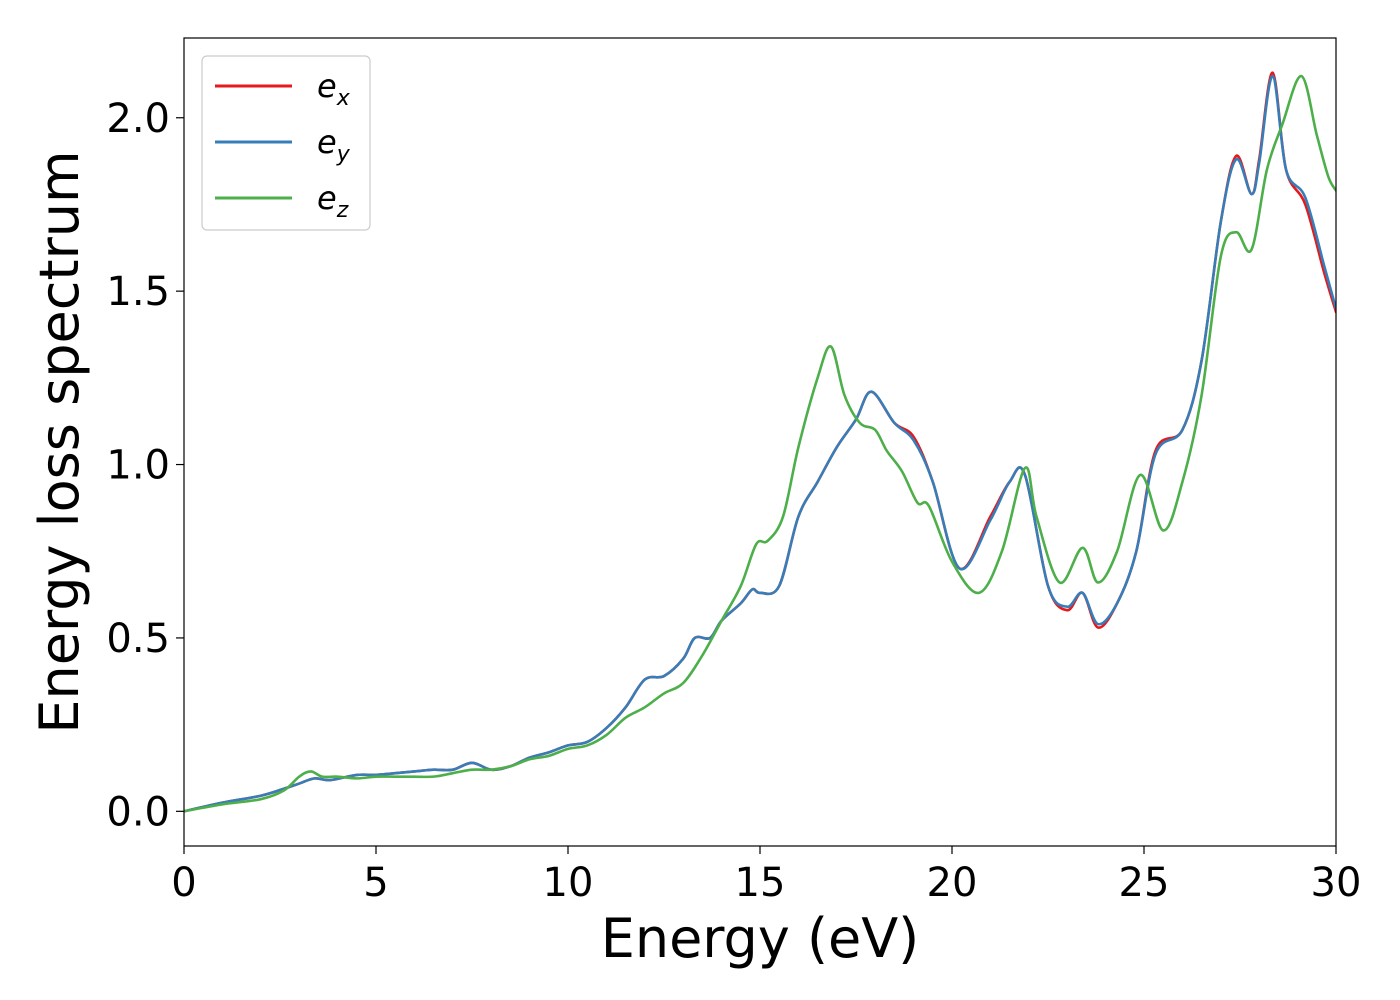 The width and height of the screenshot is (1400, 1000). Describe the element at coordinates (1144, 883) in the screenshot. I see `x-tick-label: 25` at that location.